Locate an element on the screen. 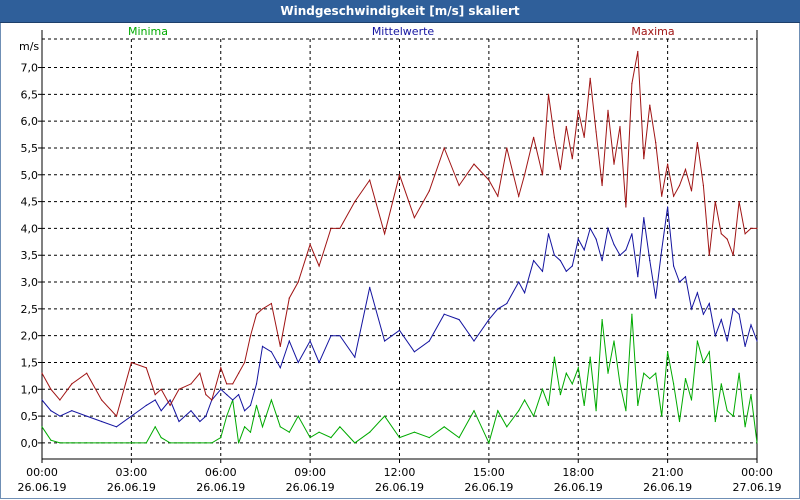  x-tick-date: 27.06.19 is located at coordinates (757, 487).